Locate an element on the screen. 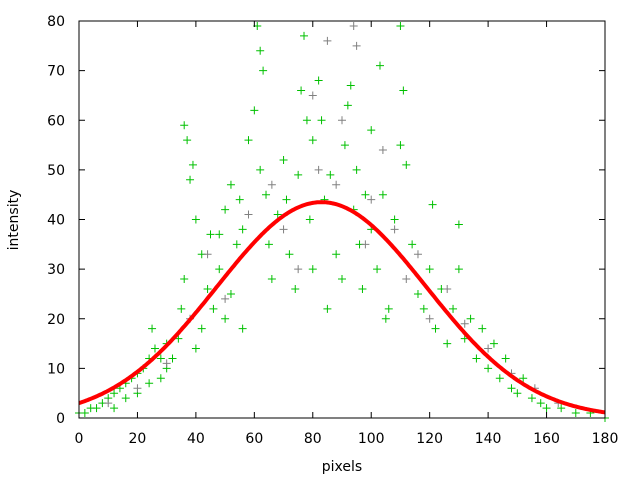 This screenshot has width=640, height=480. x-tick-label: 20 is located at coordinates (138, 439).